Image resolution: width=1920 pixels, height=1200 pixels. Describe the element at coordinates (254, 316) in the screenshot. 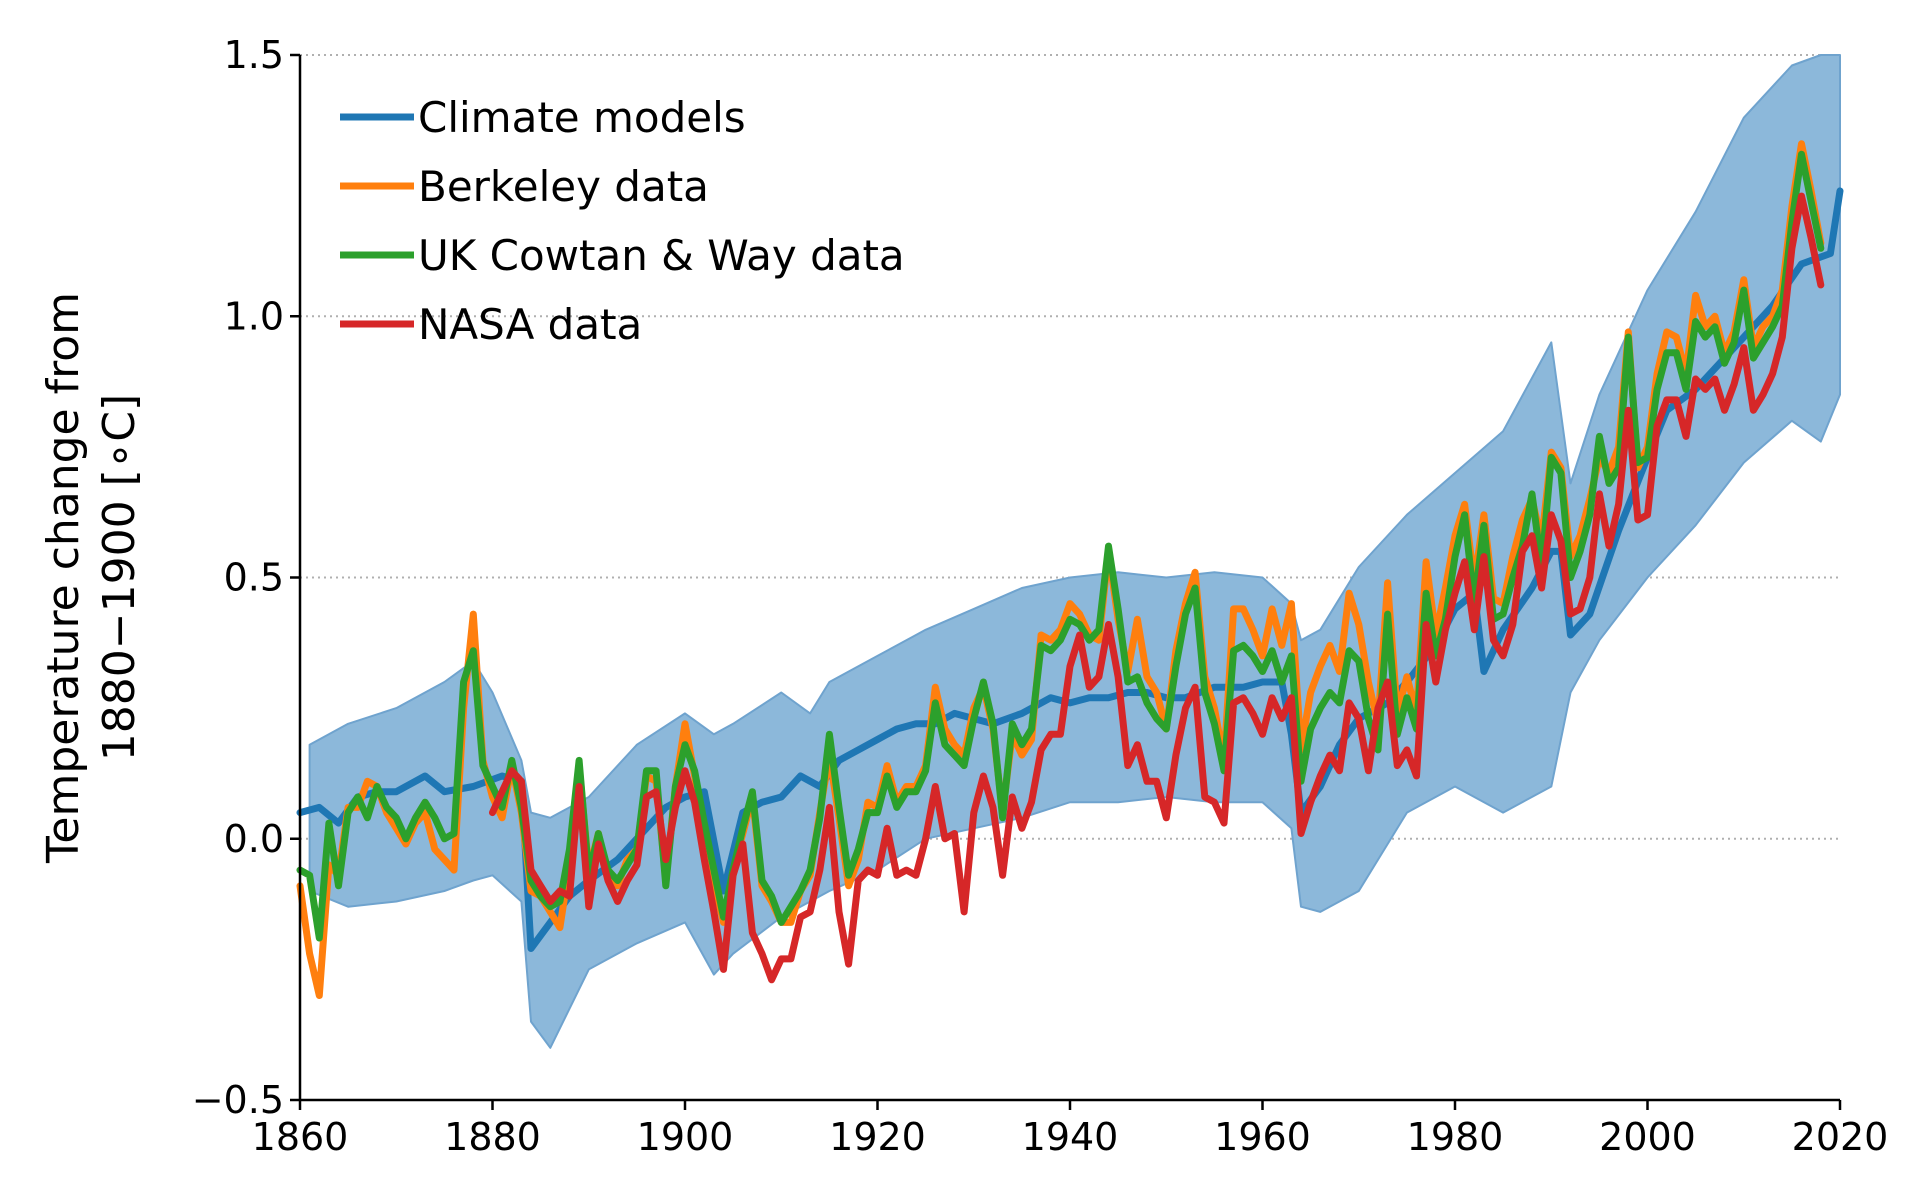

I see `y-tick-label: 1.0` at that location.